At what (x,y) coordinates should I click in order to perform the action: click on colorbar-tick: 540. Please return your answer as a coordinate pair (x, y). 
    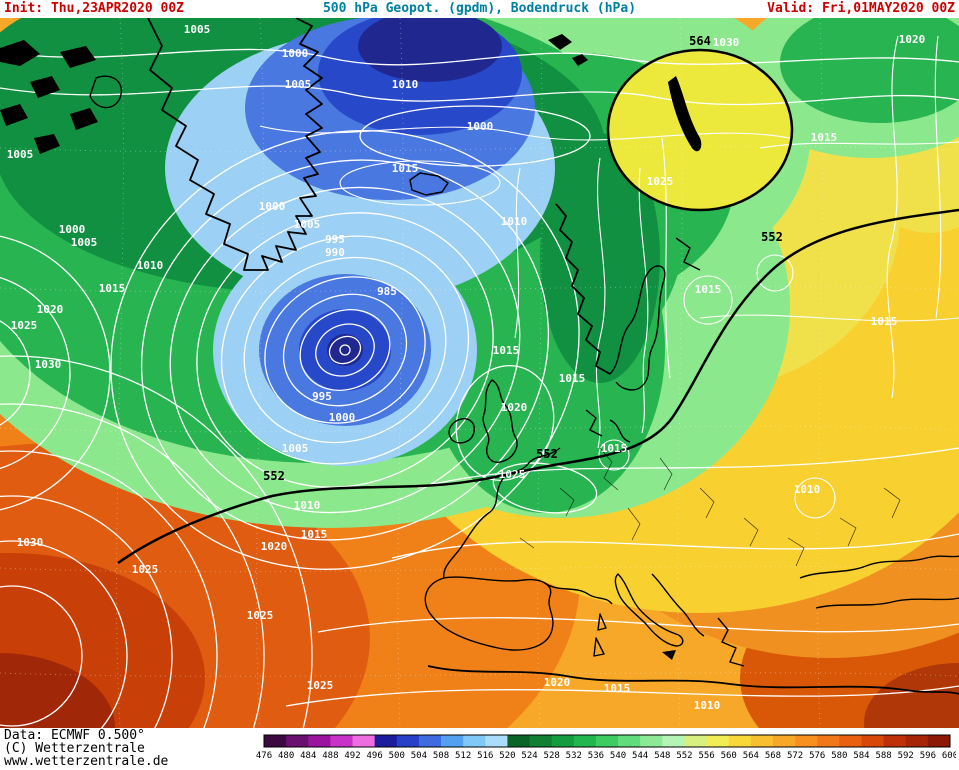
    Looking at the image, I should click on (618, 756).